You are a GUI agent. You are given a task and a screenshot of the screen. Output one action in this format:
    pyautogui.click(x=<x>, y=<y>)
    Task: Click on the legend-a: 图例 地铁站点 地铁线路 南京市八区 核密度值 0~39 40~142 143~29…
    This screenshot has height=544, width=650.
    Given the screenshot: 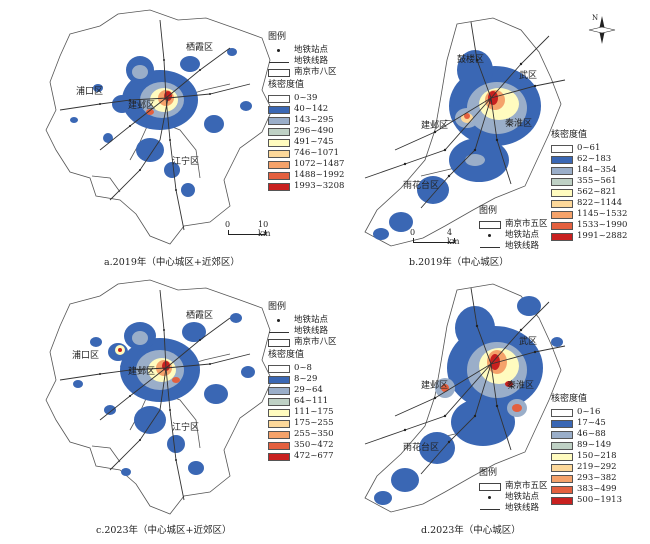 What is the action you would take?
    pyautogui.click(x=306, y=112)
    